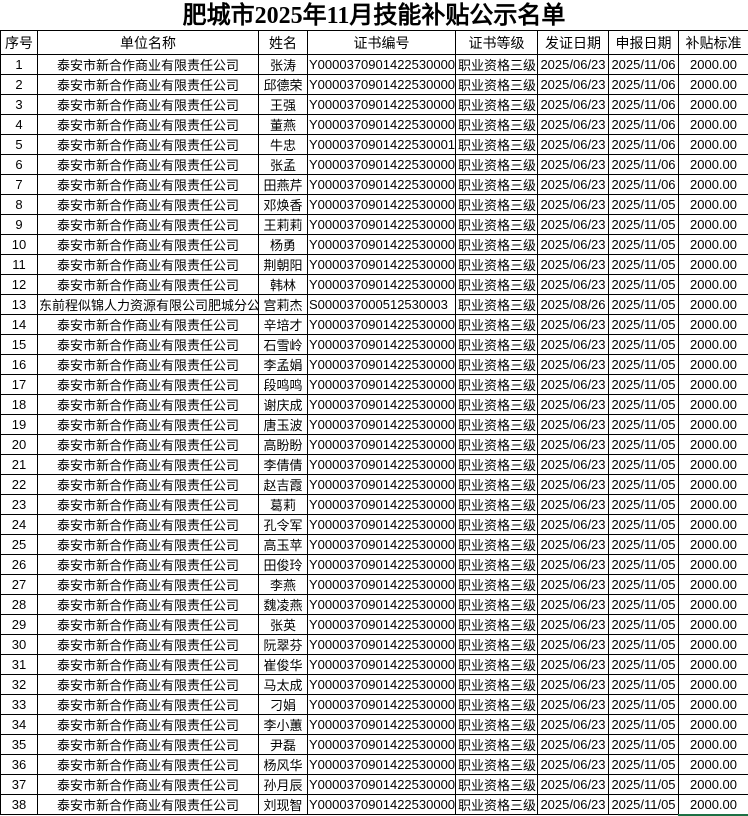 The image size is (748, 816). I want to click on cell-name: 马太成, so click(283, 685).